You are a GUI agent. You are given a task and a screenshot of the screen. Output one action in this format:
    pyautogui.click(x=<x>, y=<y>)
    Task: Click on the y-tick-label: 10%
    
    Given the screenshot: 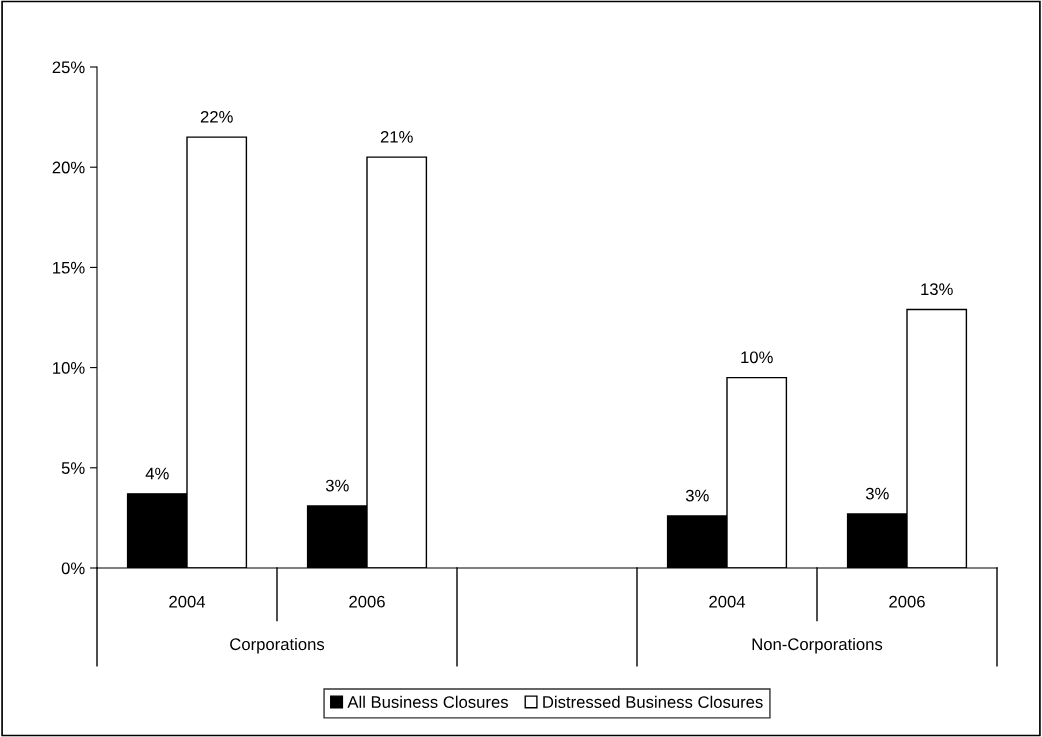 What is the action you would take?
    pyautogui.click(x=69, y=368)
    